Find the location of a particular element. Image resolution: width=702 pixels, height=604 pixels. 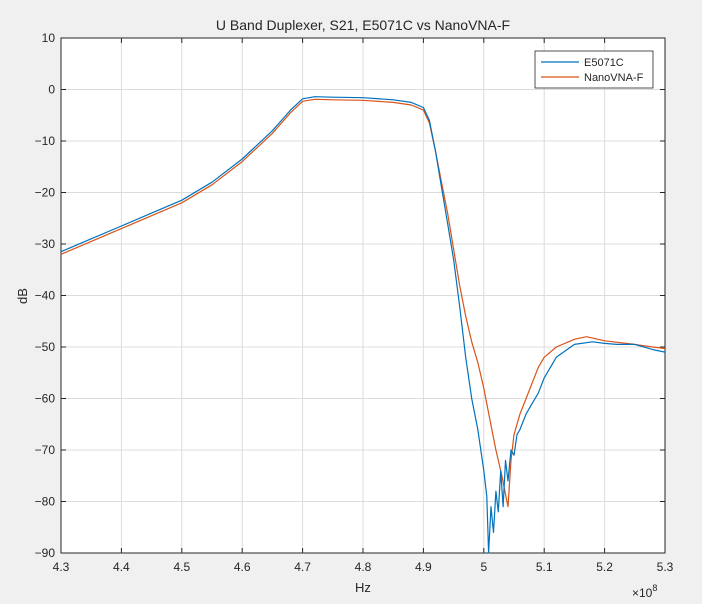

x-tick-label: 4.7 is located at coordinates (302, 567).